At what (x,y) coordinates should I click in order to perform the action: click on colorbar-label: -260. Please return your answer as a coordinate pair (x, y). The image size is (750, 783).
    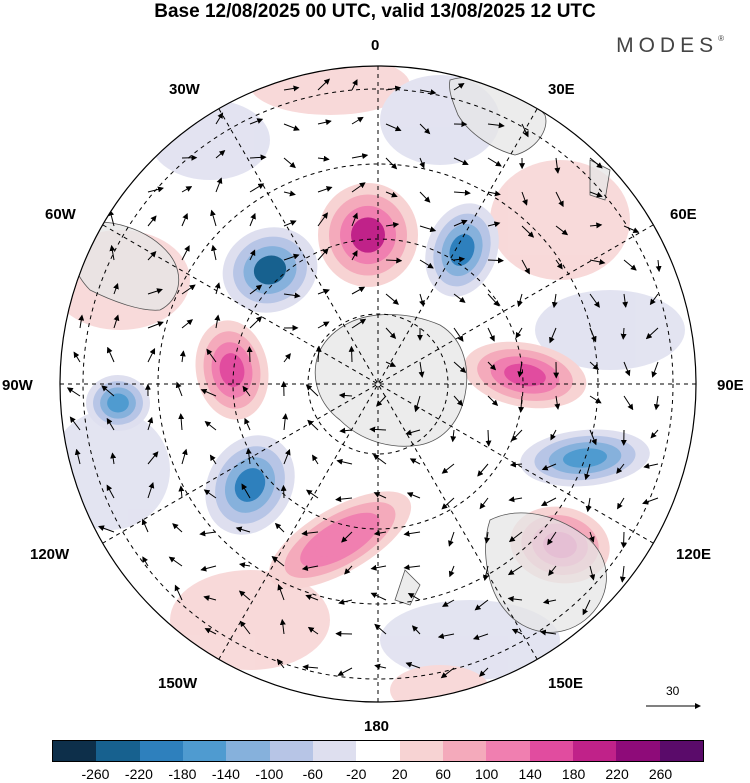
    Looking at the image, I should click on (95, 774).